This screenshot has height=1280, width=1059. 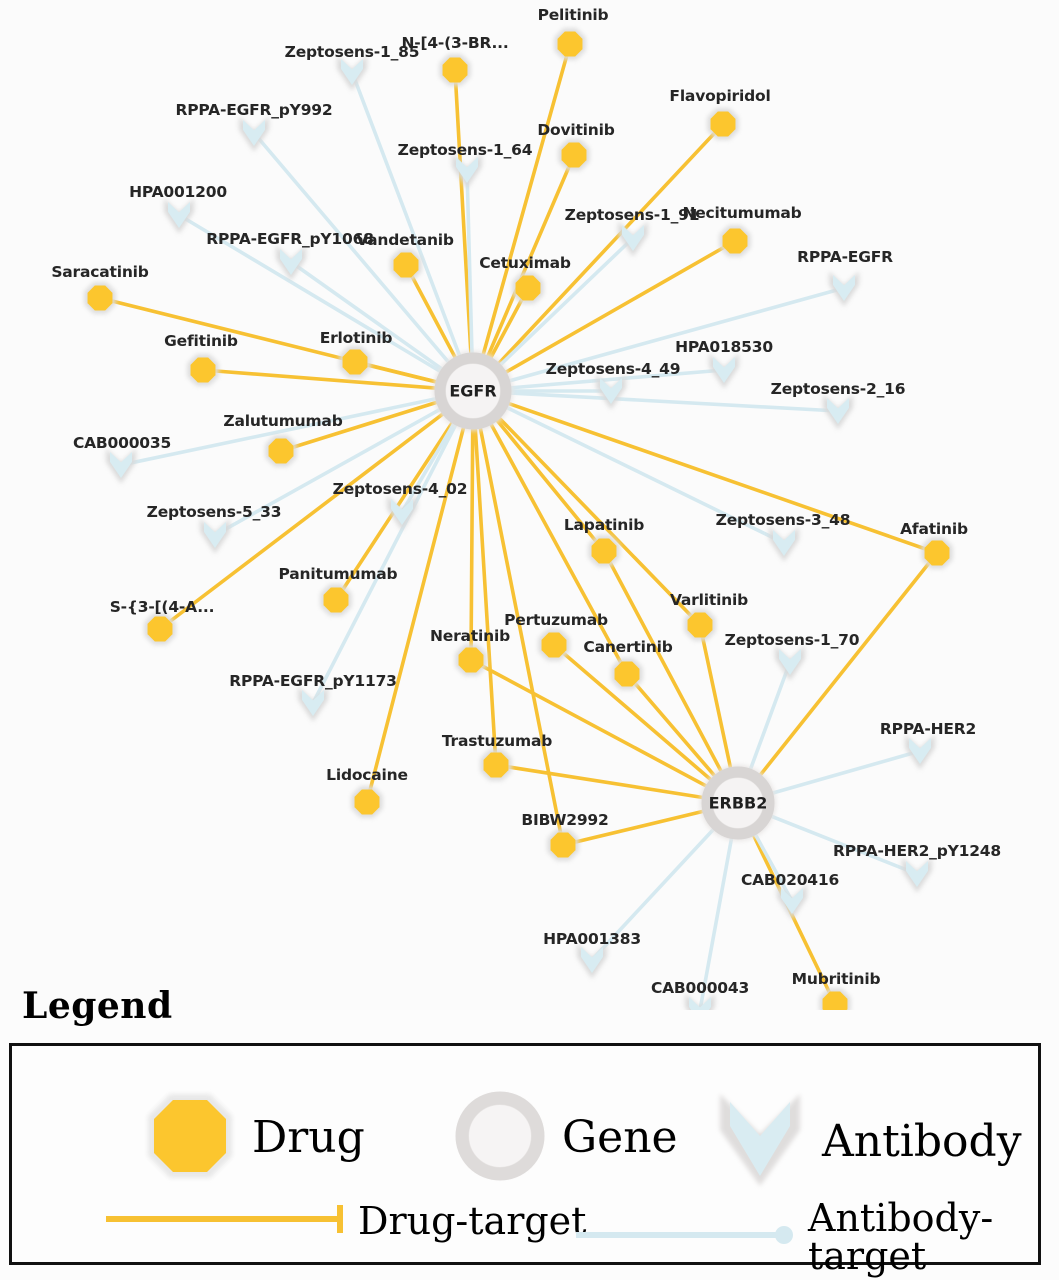 I want to click on drug-target-line-icon, so click(x=227, y=1221).